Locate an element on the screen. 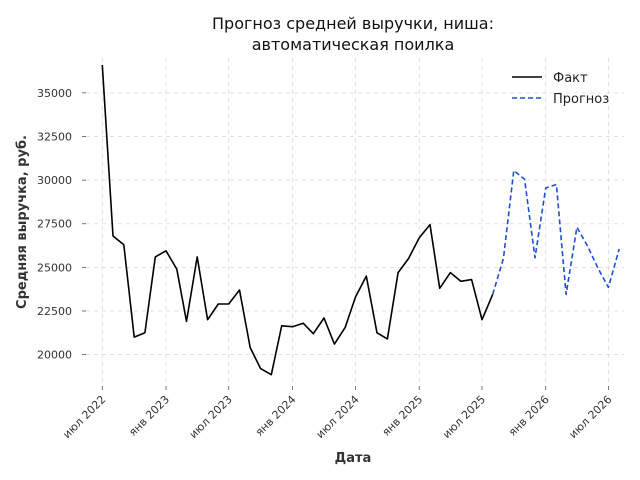 The height and width of the screenshot is (480, 640). x-tick-label: янв 2023 is located at coordinates (149, 416).